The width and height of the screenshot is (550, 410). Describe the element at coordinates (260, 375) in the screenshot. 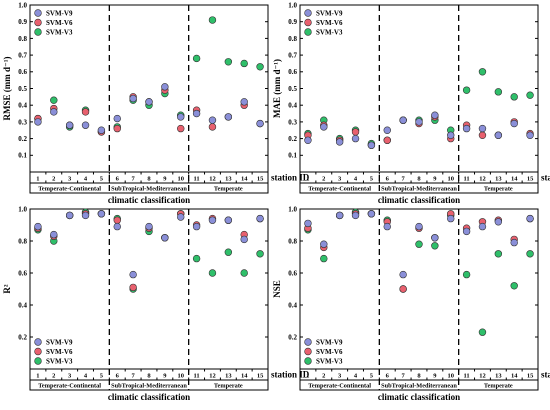

I see `station-label: 15` at that location.